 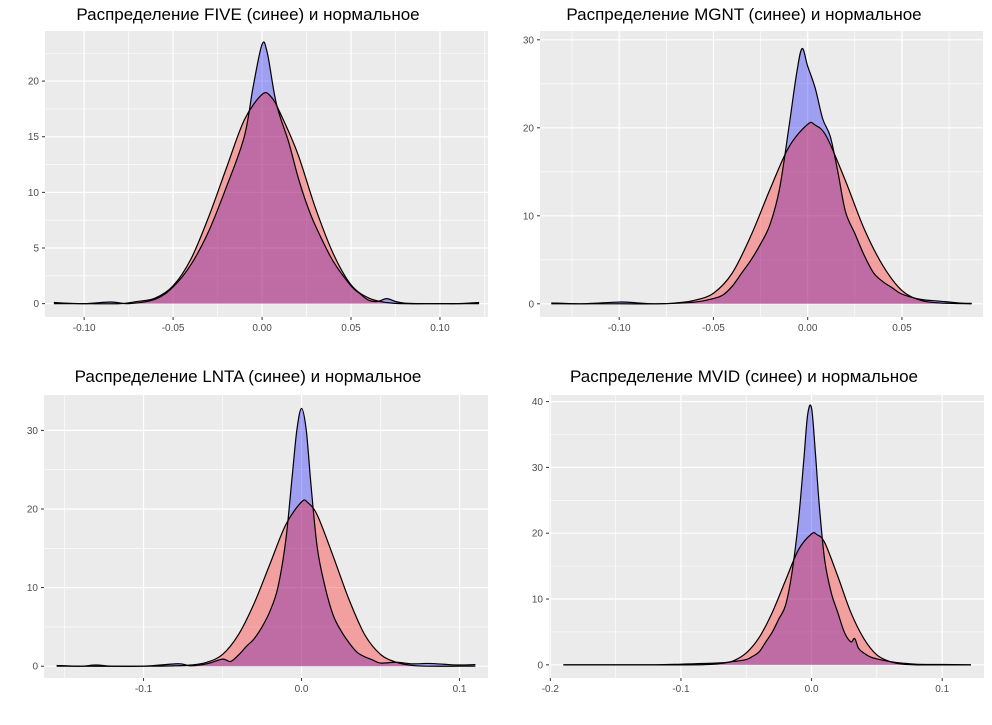 I want to click on chart-title: Распределение FIVE (синее) и нормальное, so click(x=248, y=14).